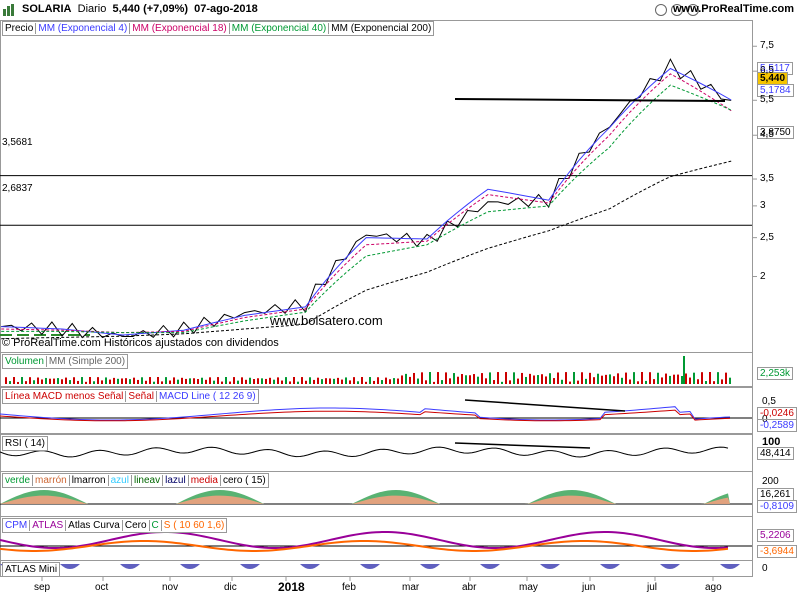 This screenshot has width=800, height=600. I want to click on legend-verde: verde, so click(18, 480).